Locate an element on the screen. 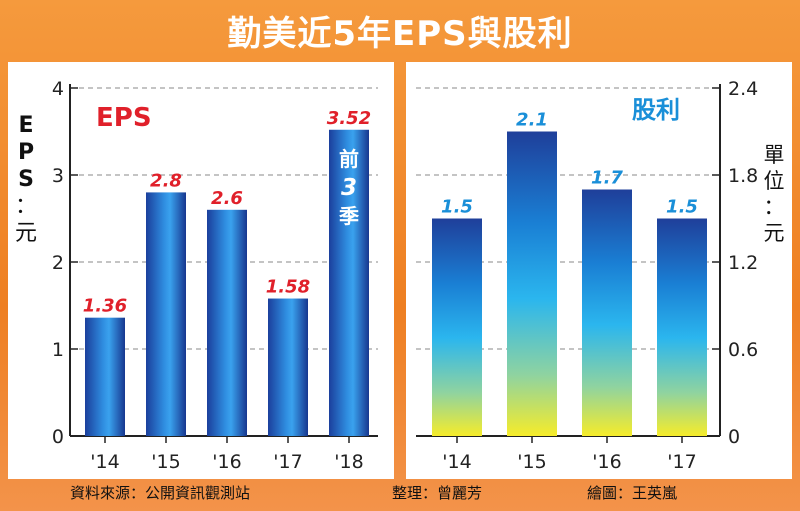  y-tick-label: 2.4 is located at coordinates (743, 89).